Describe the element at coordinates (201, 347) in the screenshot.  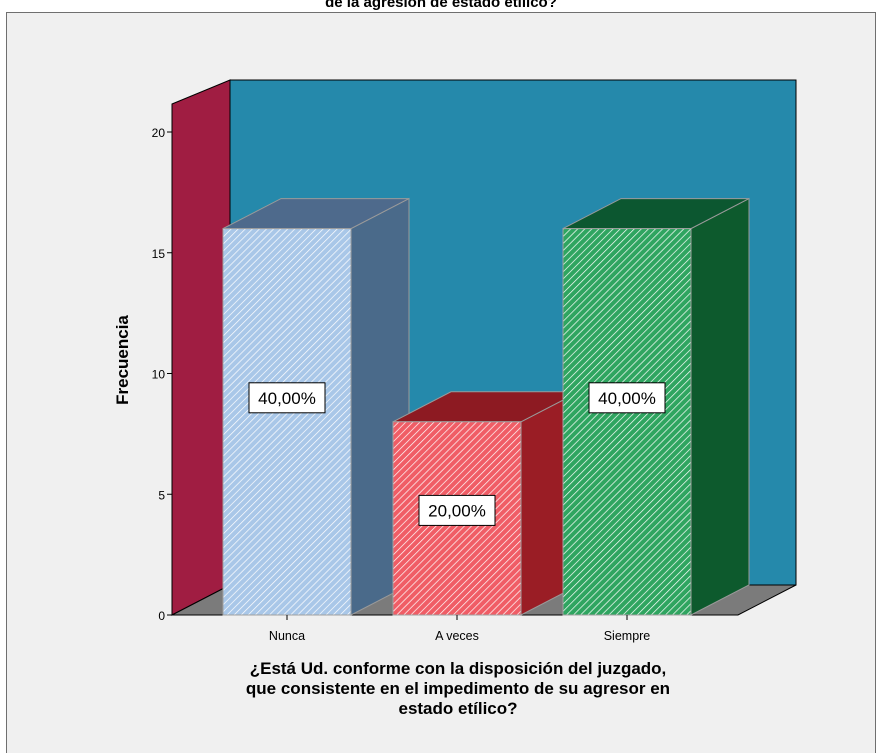
I see `side-wall` at that location.